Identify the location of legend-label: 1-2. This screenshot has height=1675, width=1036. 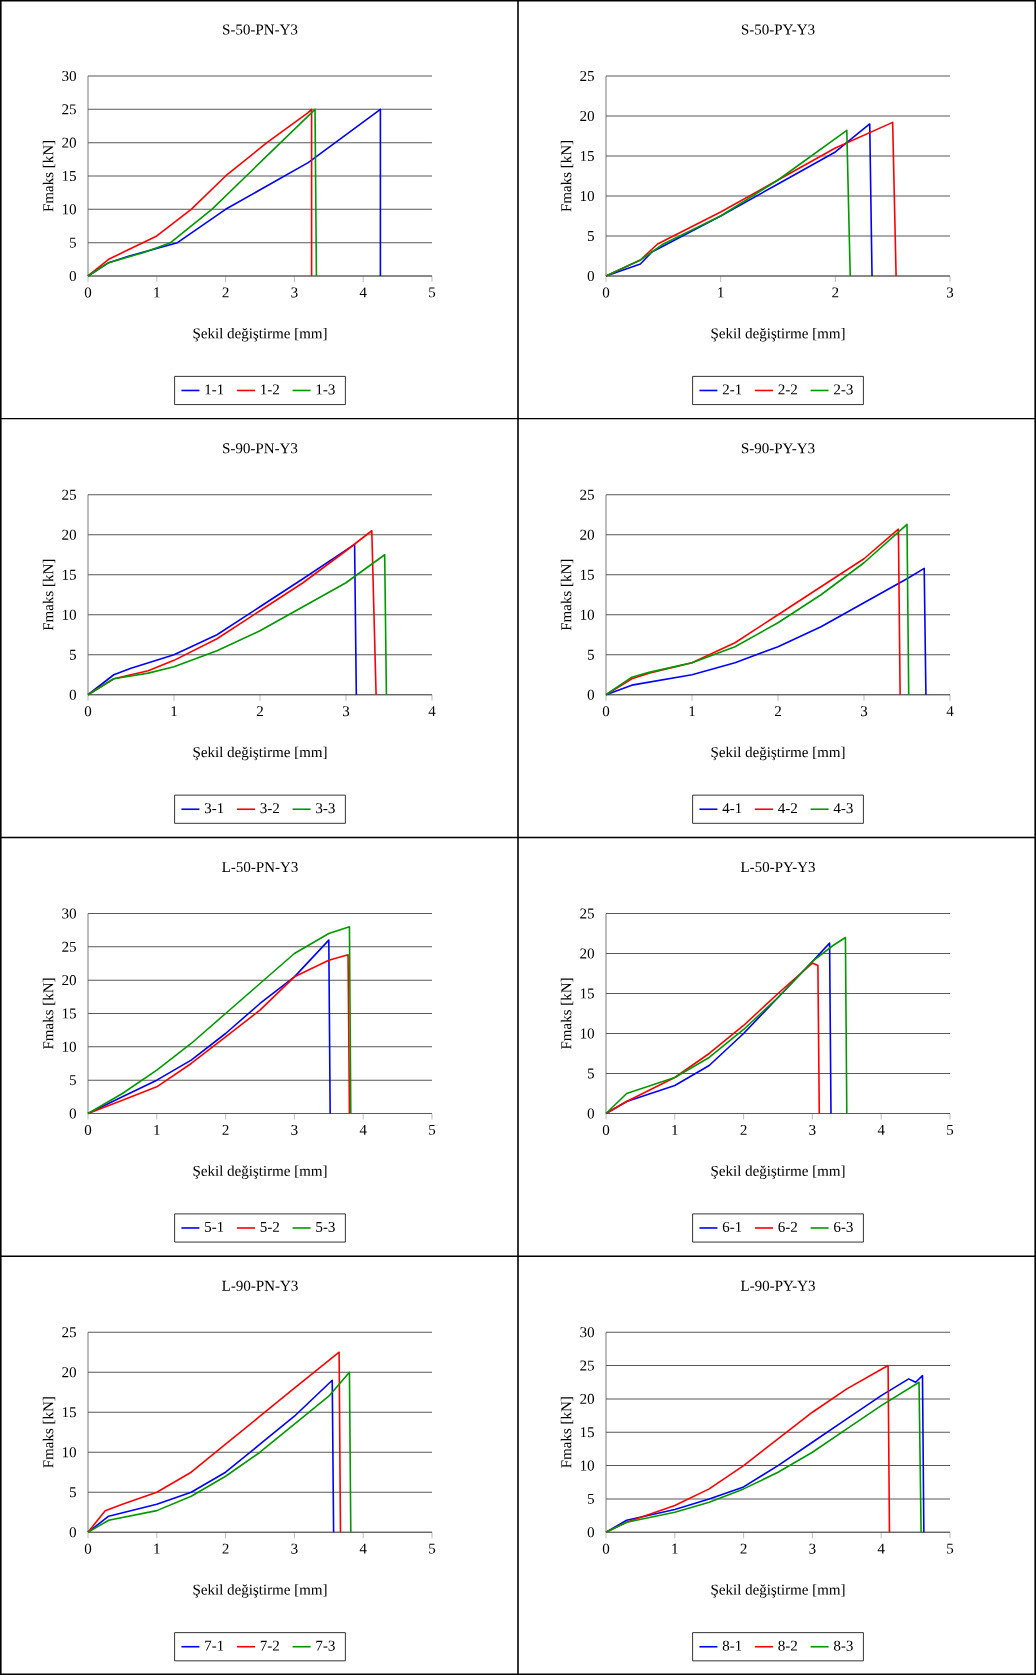
(270, 389).